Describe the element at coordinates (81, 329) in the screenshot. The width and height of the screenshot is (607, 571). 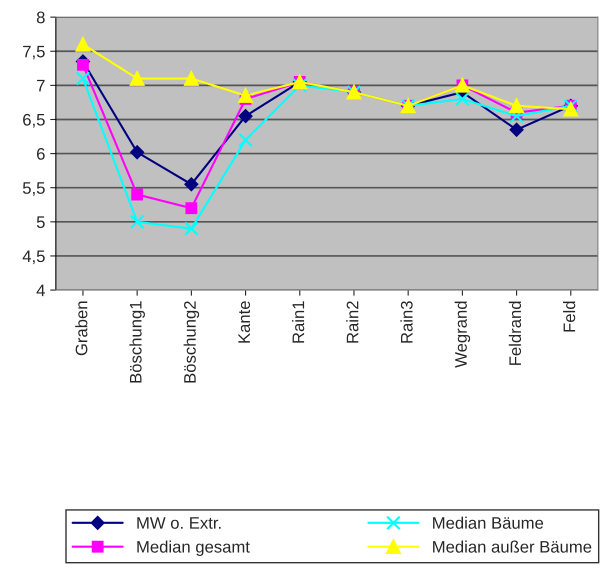
I see `x-tick-label: Graben` at that location.